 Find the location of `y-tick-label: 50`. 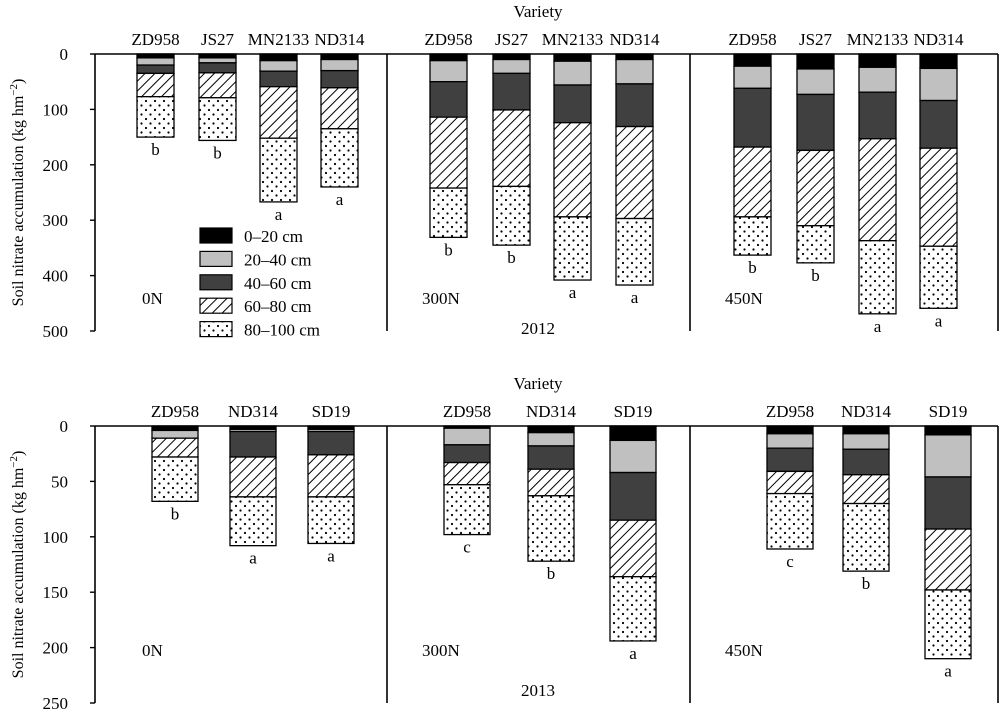

y-tick-label: 50 is located at coordinates (59, 481).